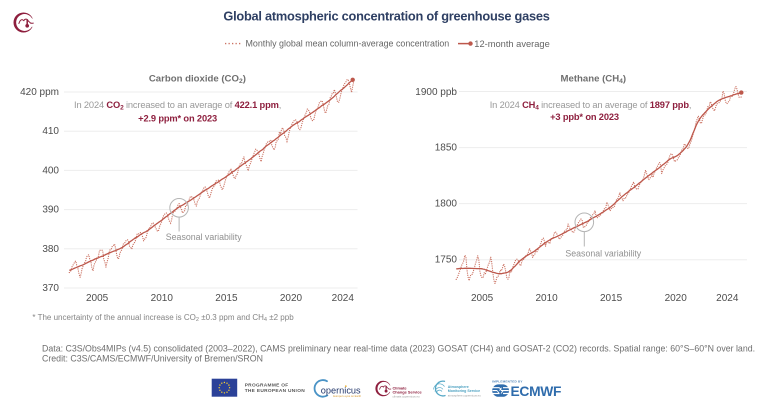  Describe the element at coordinates (536, 391) in the screenshot. I see `svg-text: ECMWF` at that location.